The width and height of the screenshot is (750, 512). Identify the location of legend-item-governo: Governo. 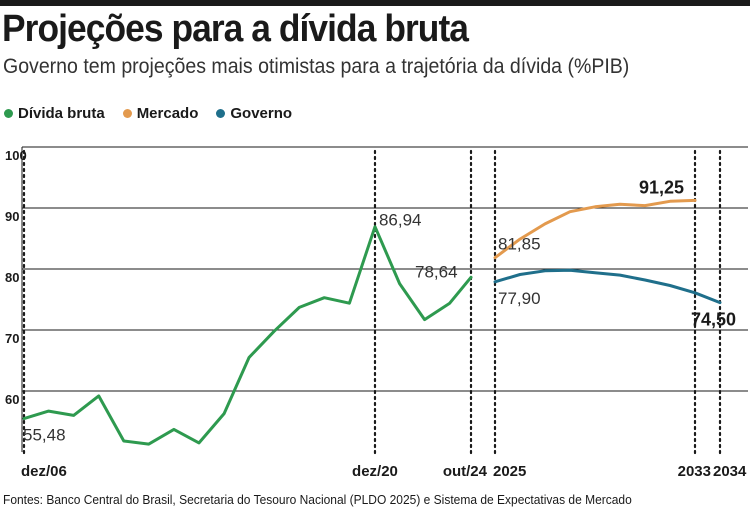
(254, 113).